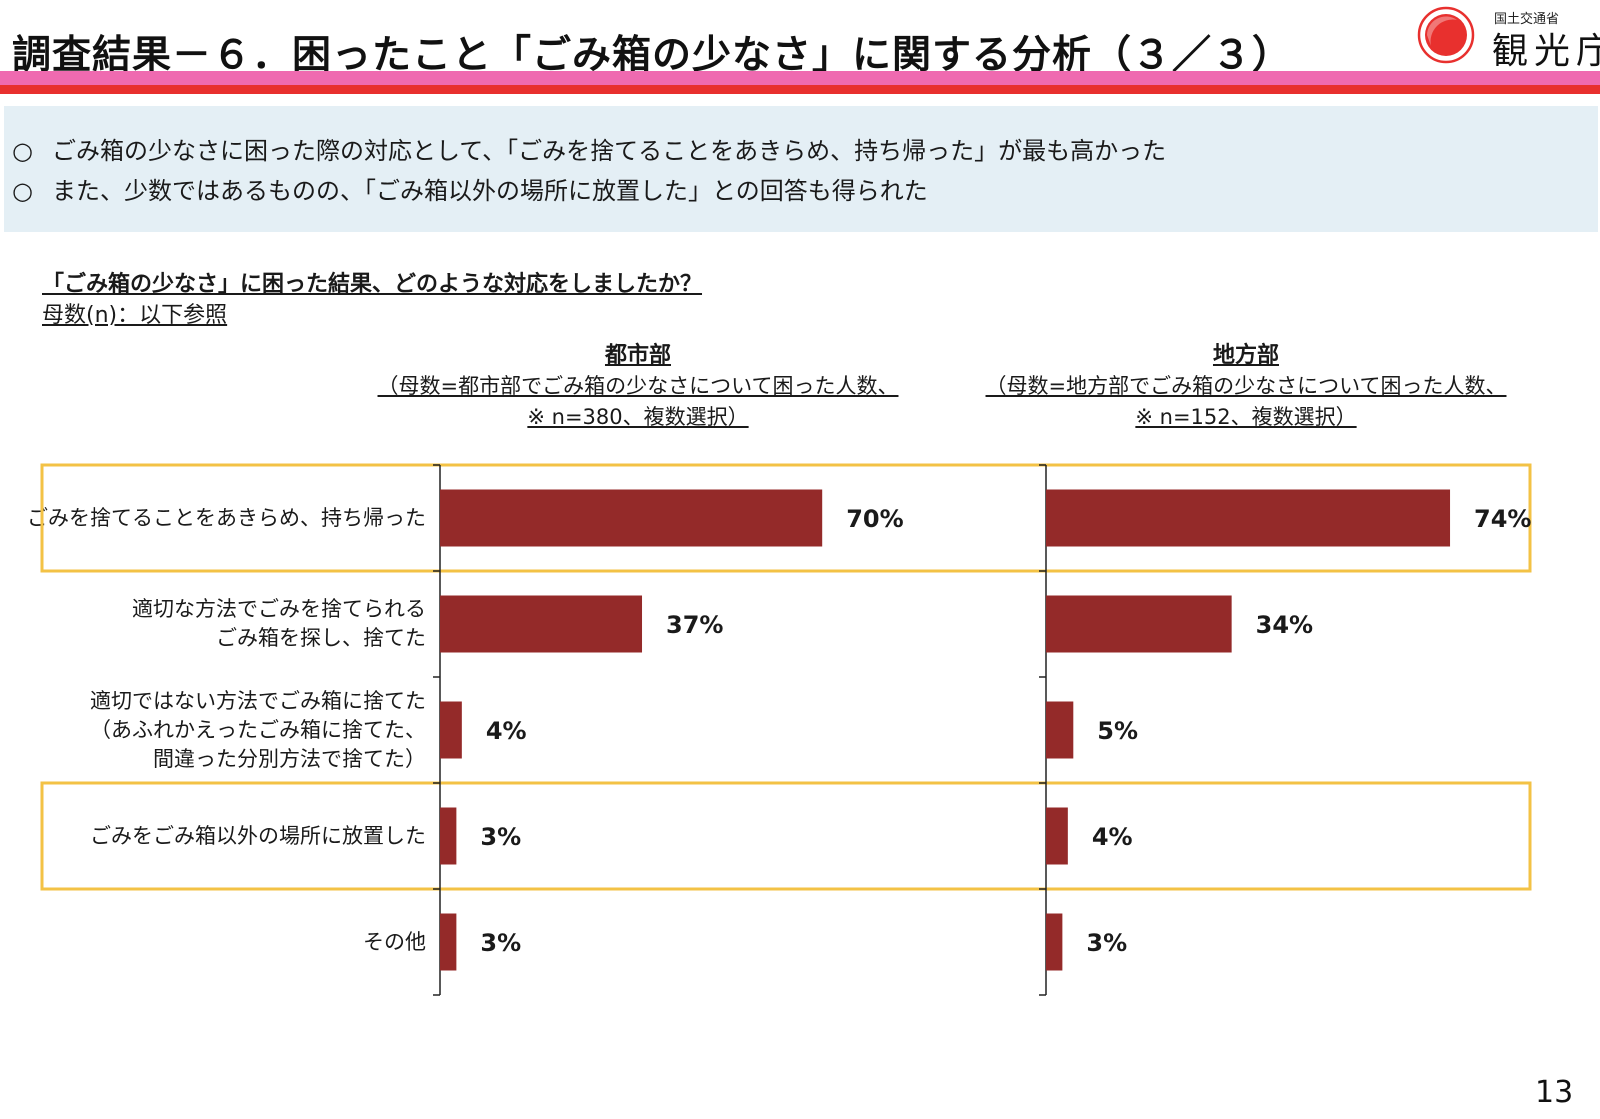 The height and width of the screenshot is (1119, 1600). What do you see at coordinates (652, 55) in the screenshot?
I see `page-title: 調査結果－６．困ったこと「ごみ箱の少なさ」に関する分析（３／３）` at bounding box center [652, 55].